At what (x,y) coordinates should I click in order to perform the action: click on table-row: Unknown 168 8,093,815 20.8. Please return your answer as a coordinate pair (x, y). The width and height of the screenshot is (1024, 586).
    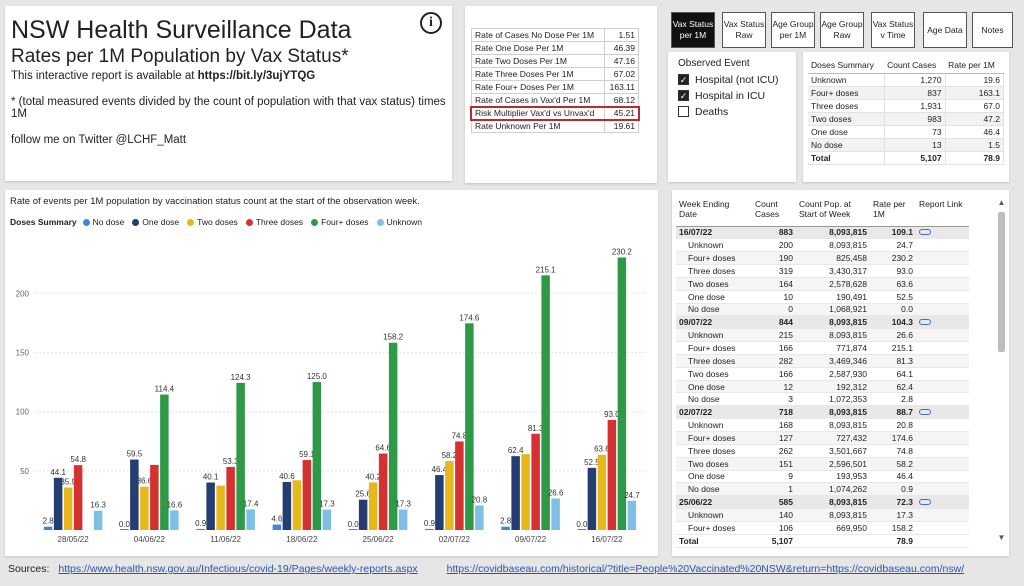
    Looking at the image, I should click on (822, 425).